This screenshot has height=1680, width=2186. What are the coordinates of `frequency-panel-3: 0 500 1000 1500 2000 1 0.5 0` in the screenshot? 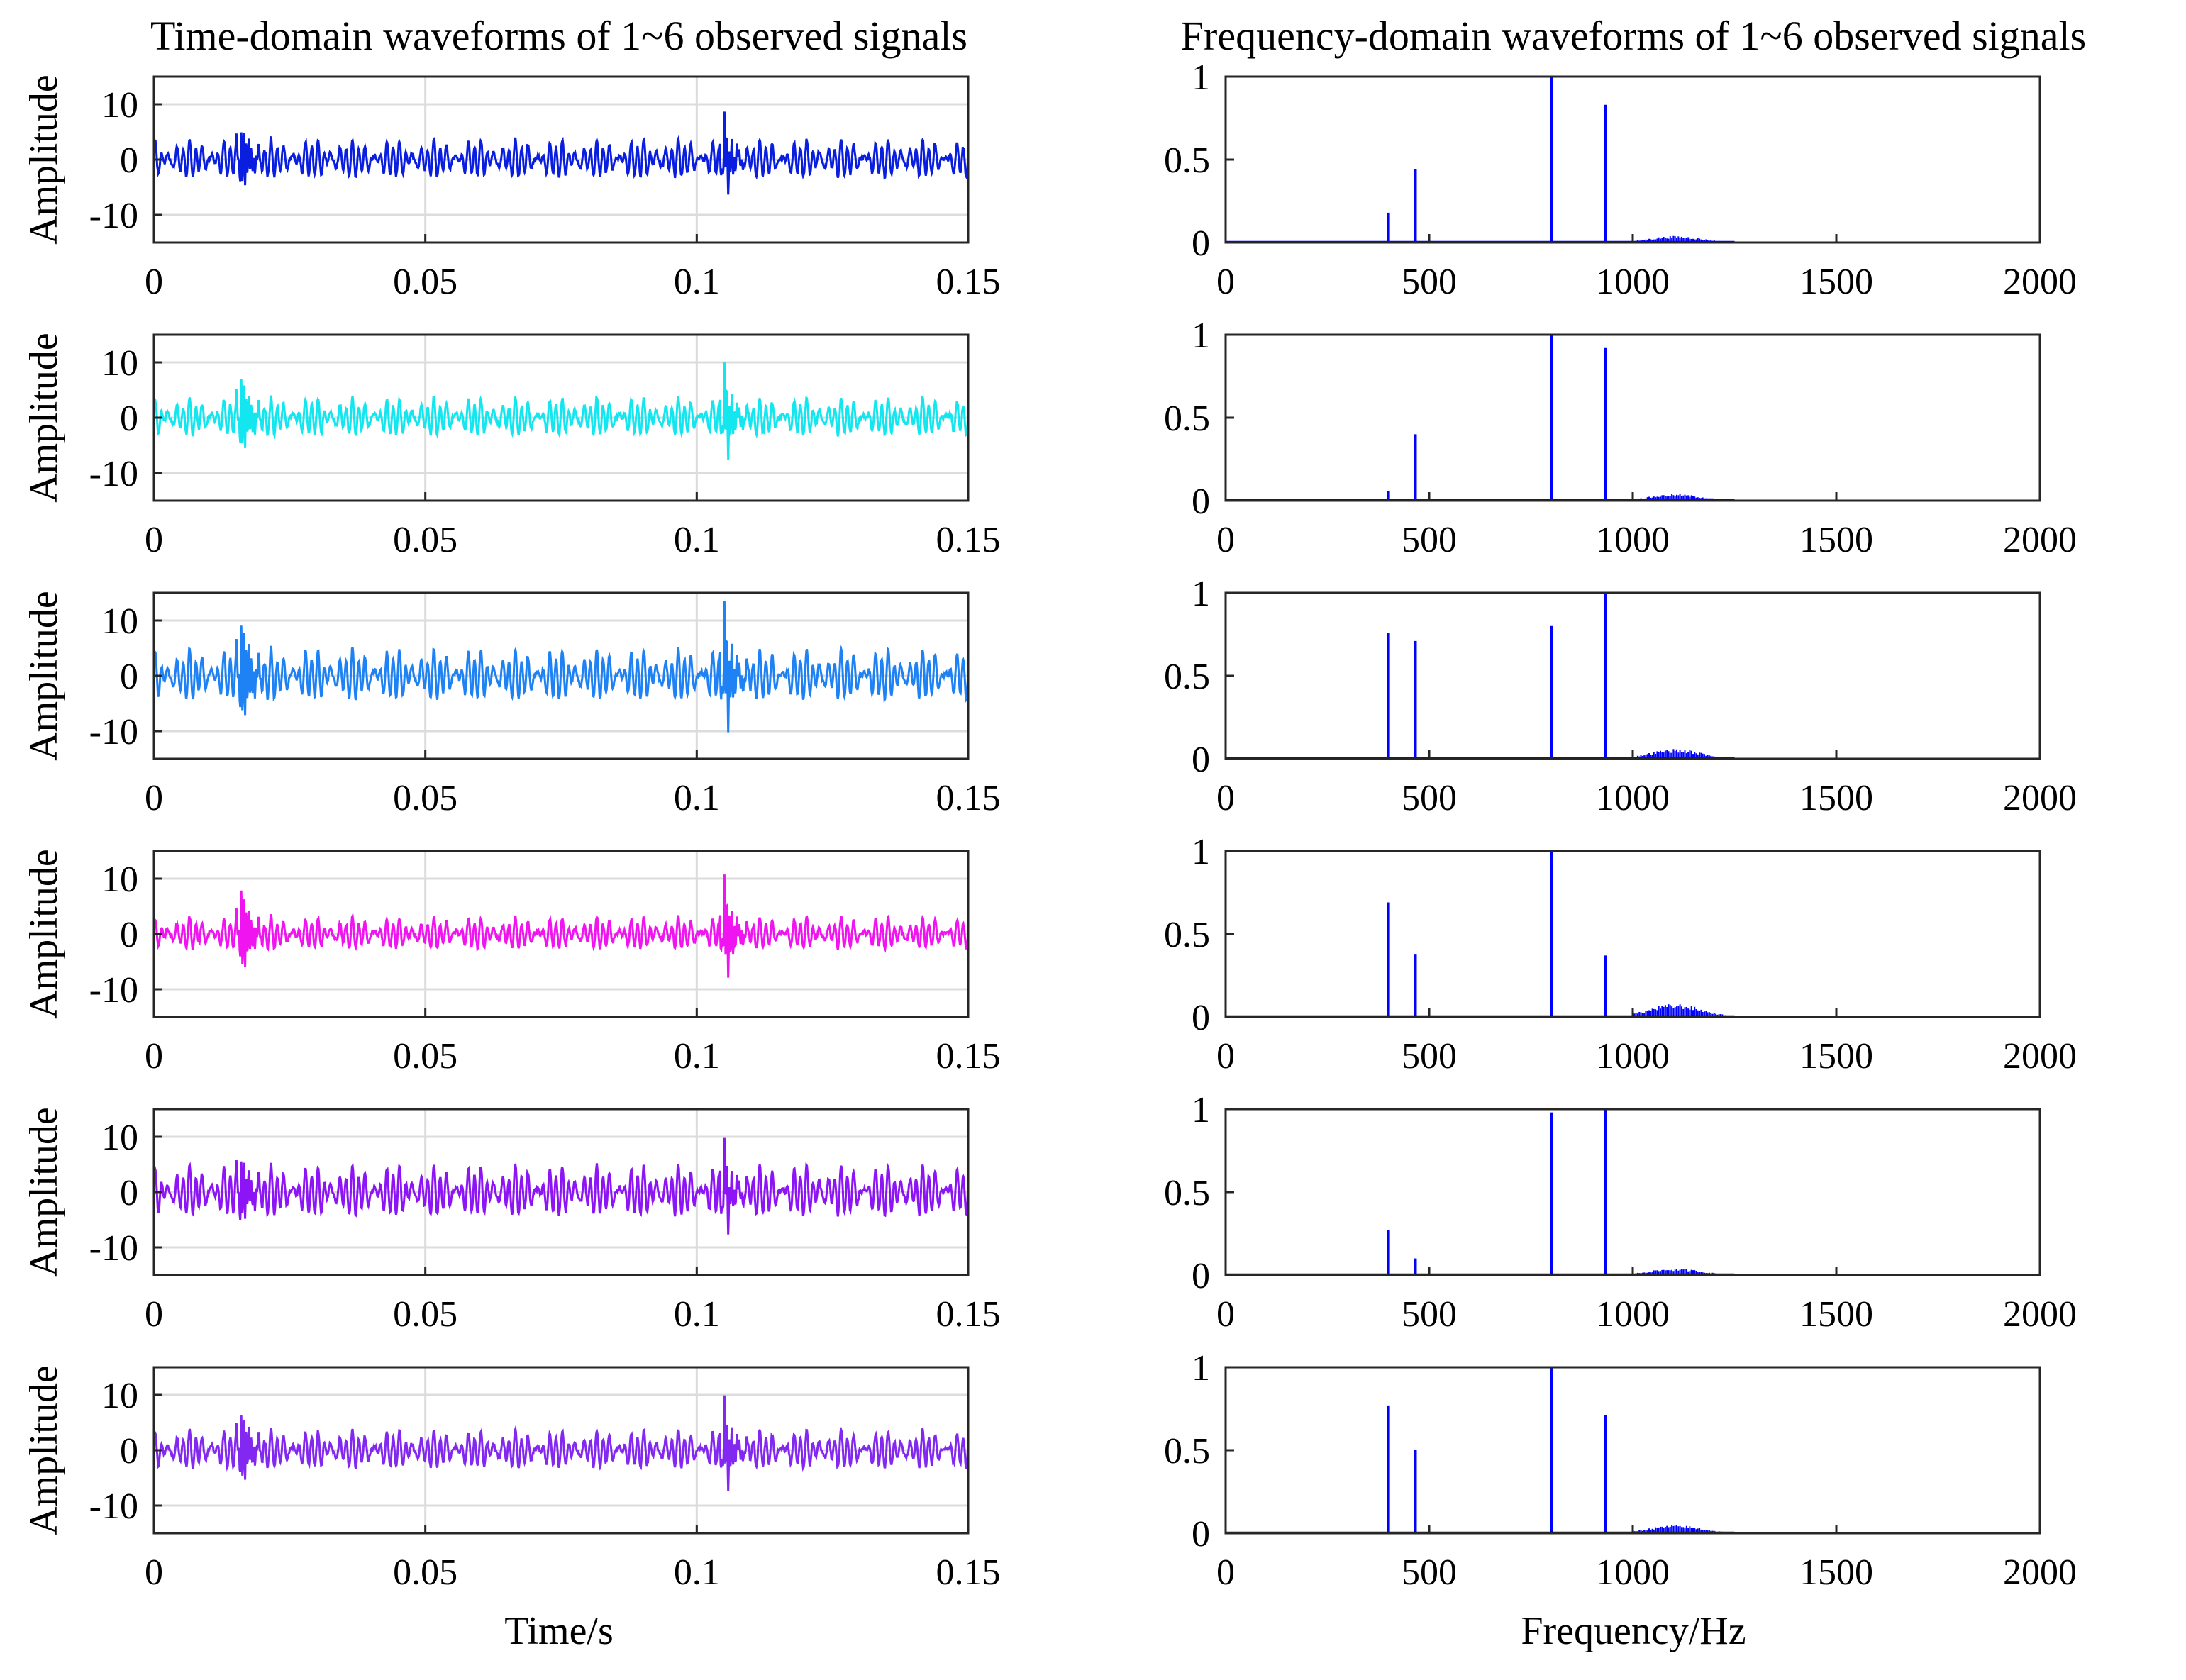 It's located at (1620, 696).